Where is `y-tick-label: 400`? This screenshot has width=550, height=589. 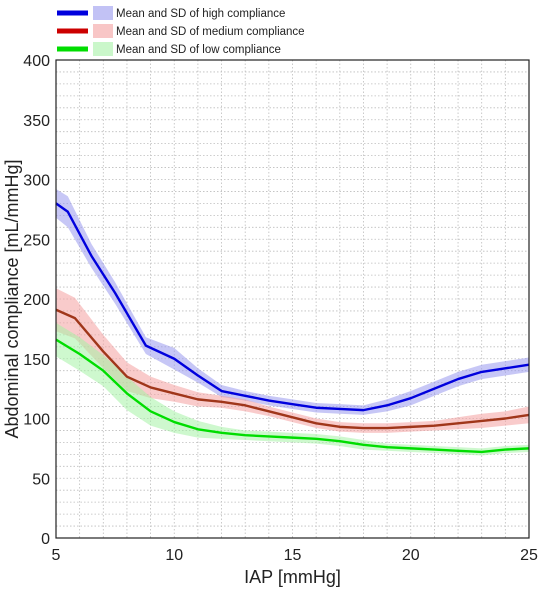 y-tick-label: 400 is located at coordinates (36, 61).